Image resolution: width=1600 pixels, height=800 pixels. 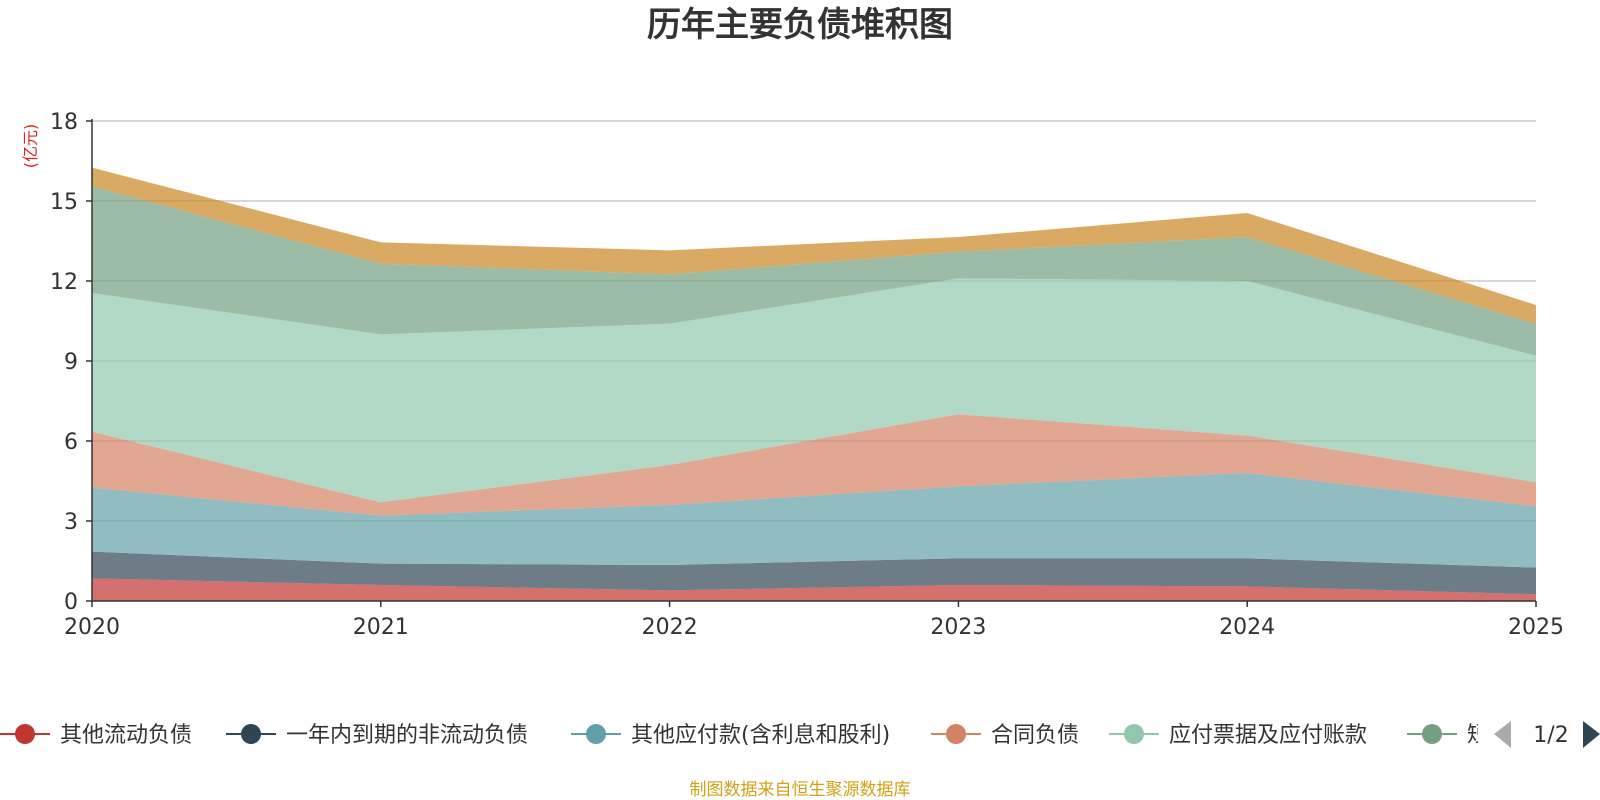 I want to click on legend-page-indicator: 1/2, so click(x=1550, y=735).